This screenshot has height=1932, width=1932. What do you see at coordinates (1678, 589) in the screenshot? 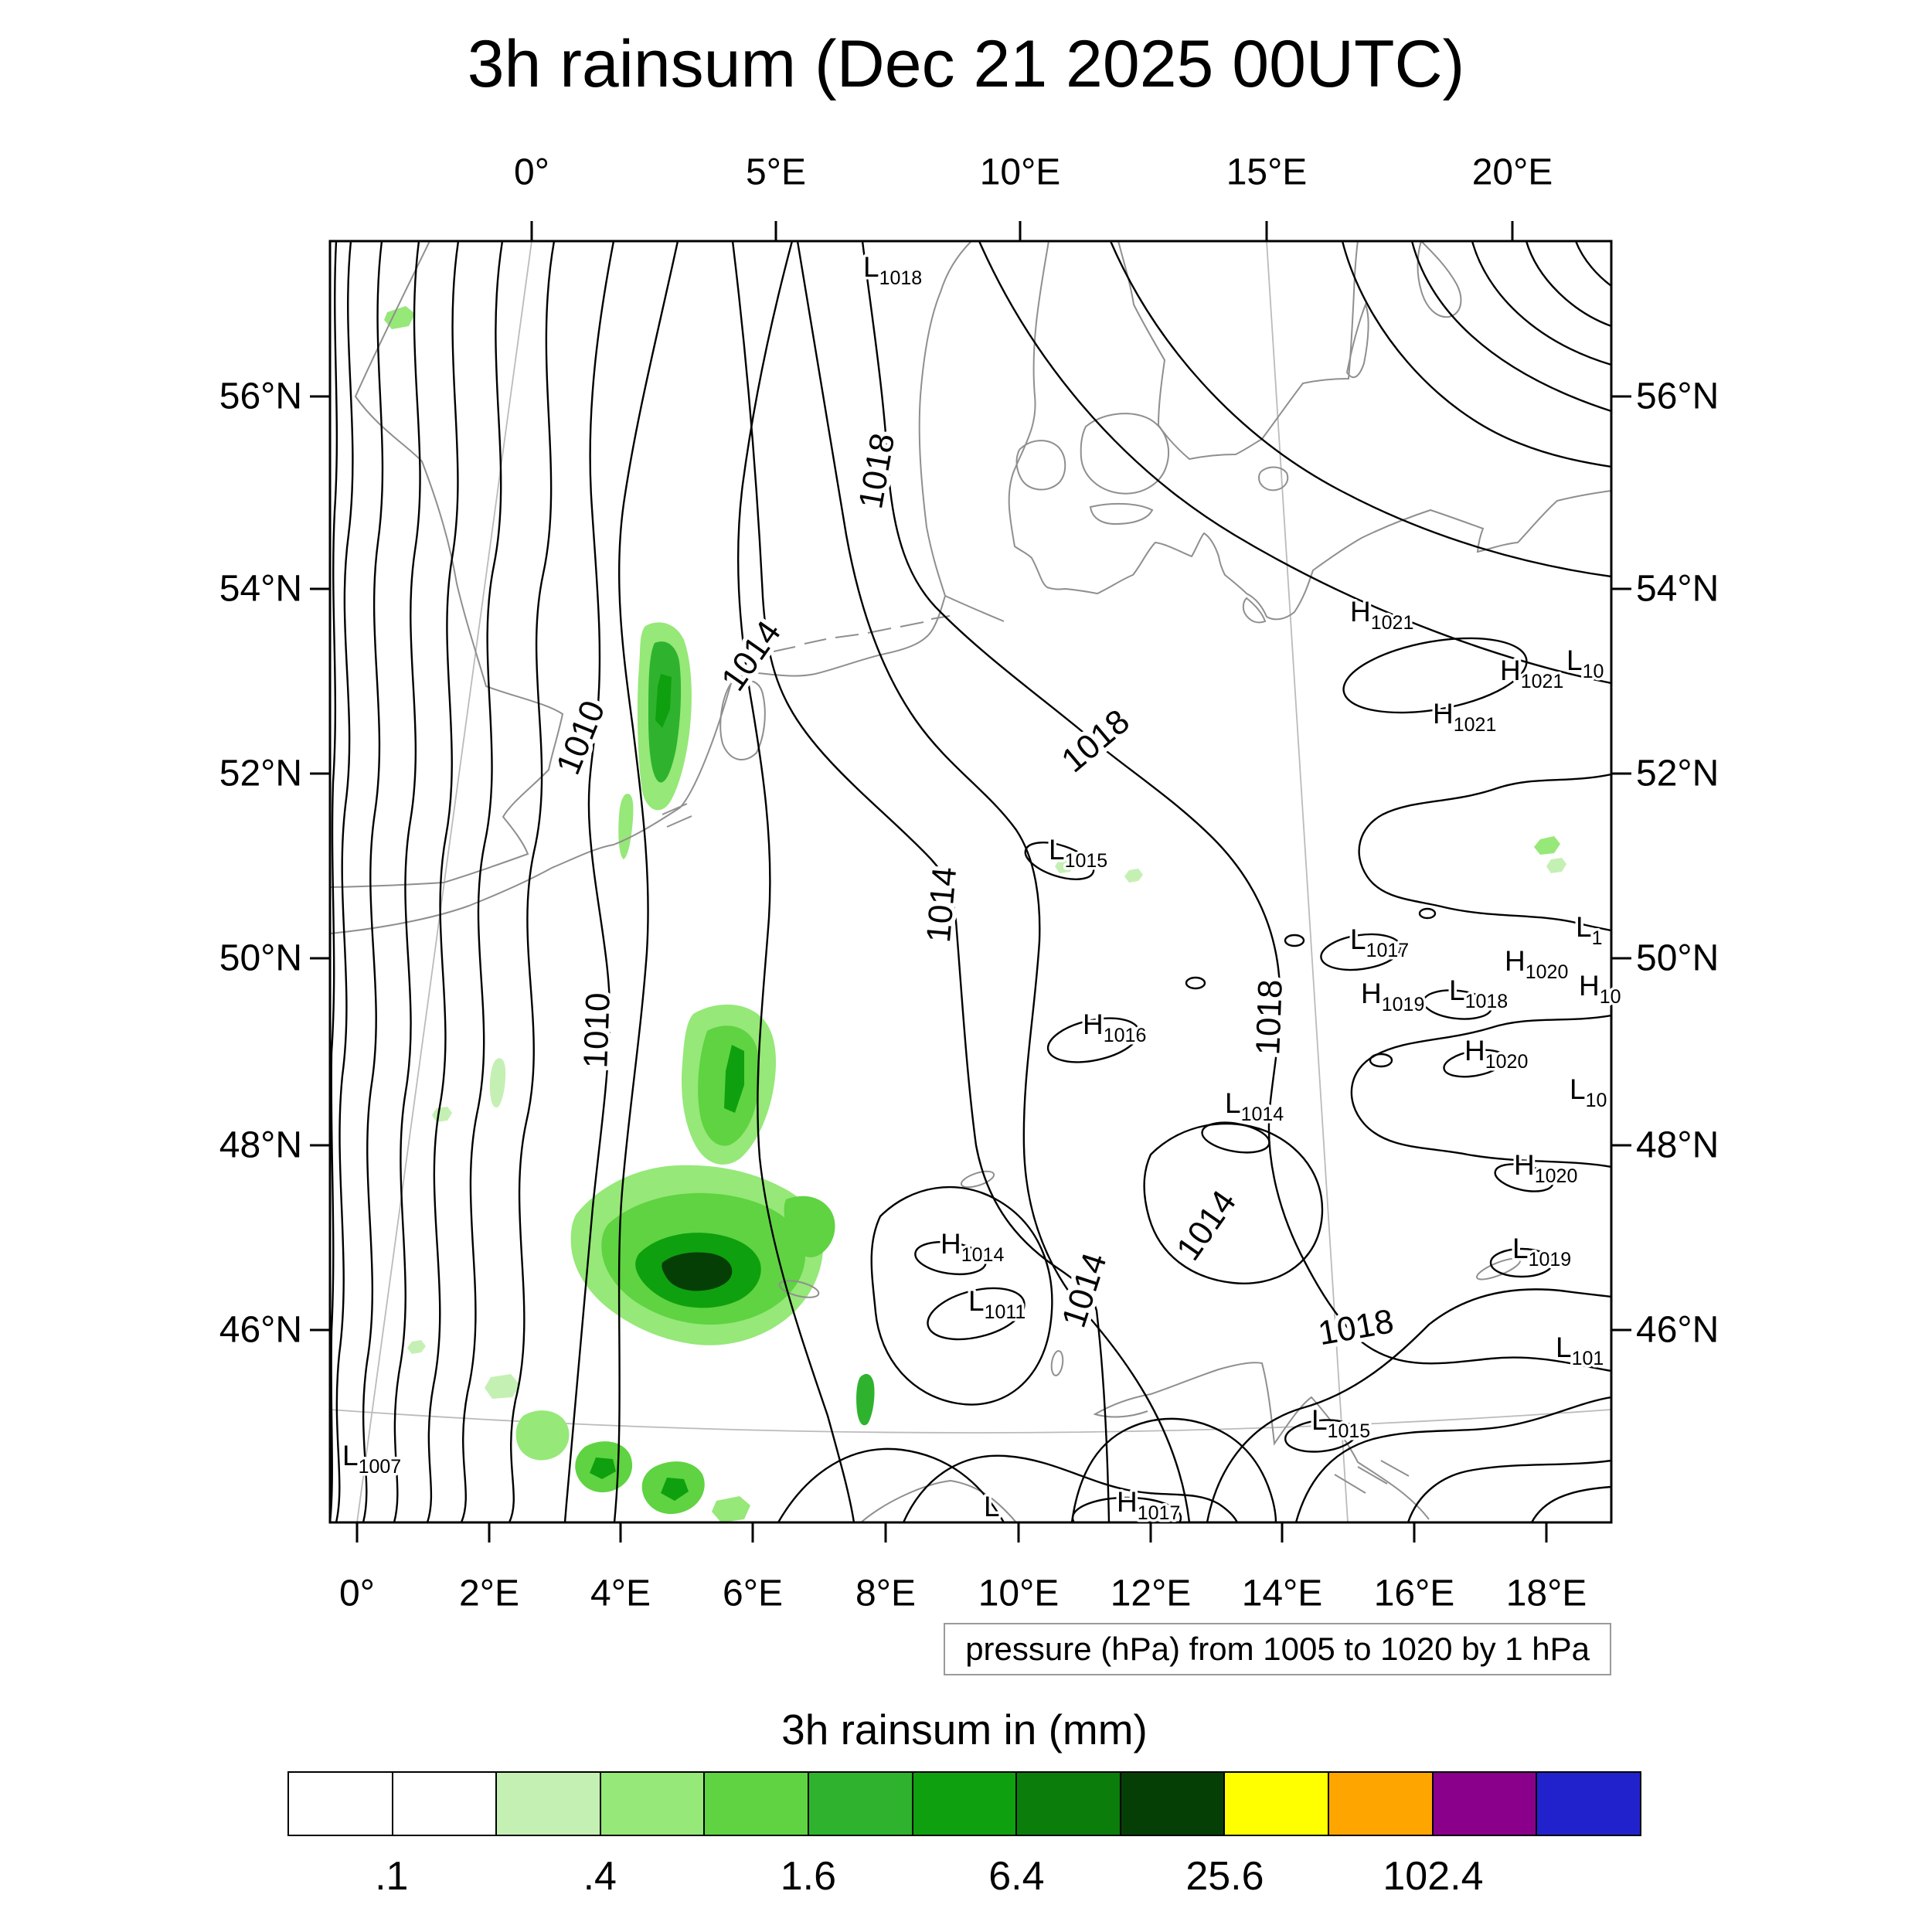
I see `right-axis-label: 54°N` at bounding box center [1678, 589].